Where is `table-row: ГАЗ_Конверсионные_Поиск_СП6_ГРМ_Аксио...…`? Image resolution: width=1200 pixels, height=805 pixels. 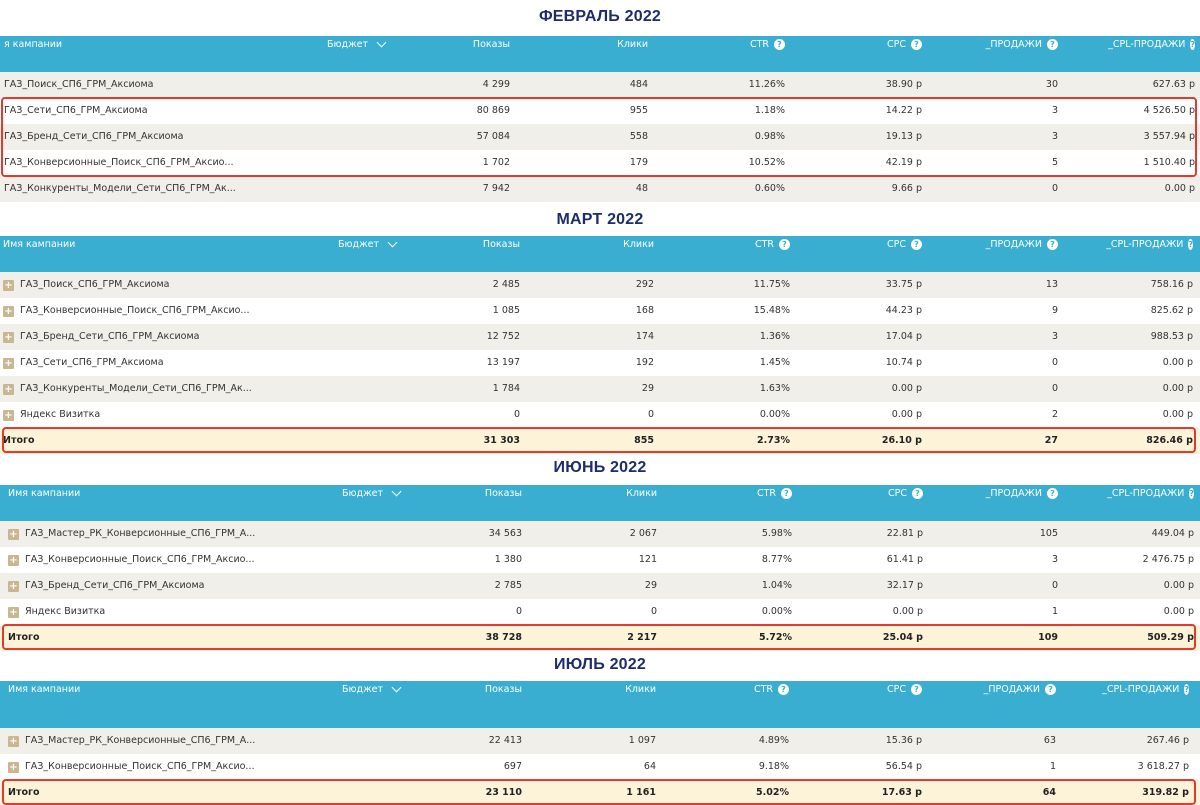 table-row: ГАЗ_Конверсионные_Поиск_СП6_ГРМ_Аксио...… is located at coordinates (600, 163).